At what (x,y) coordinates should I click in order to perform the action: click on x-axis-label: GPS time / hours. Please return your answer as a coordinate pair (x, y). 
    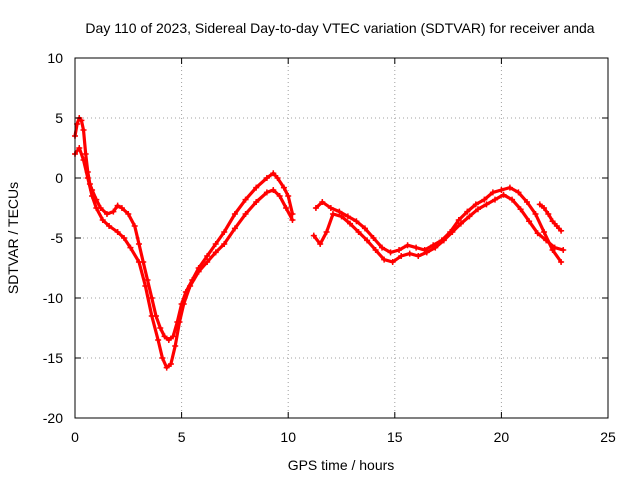
    Looking at the image, I should click on (341, 465).